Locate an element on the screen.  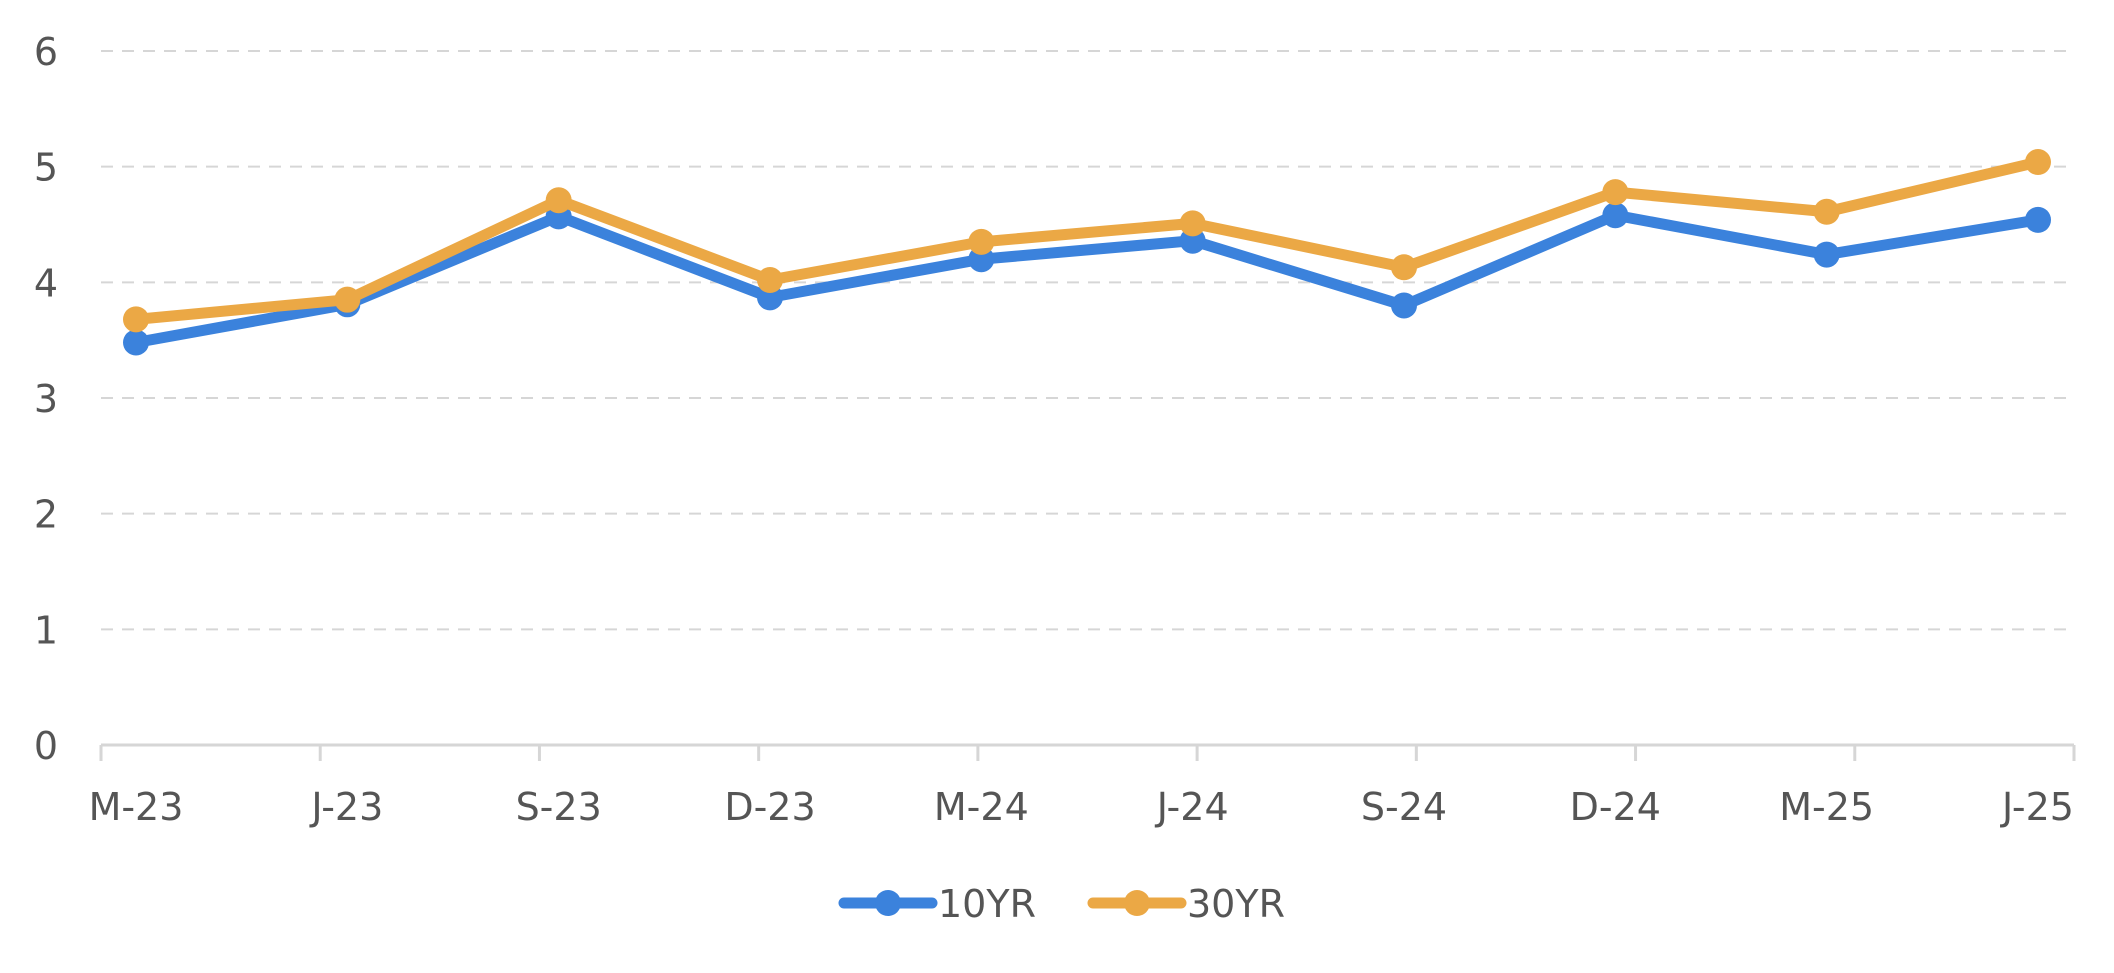
x-tick-label: S-24 is located at coordinates (1404, 807).